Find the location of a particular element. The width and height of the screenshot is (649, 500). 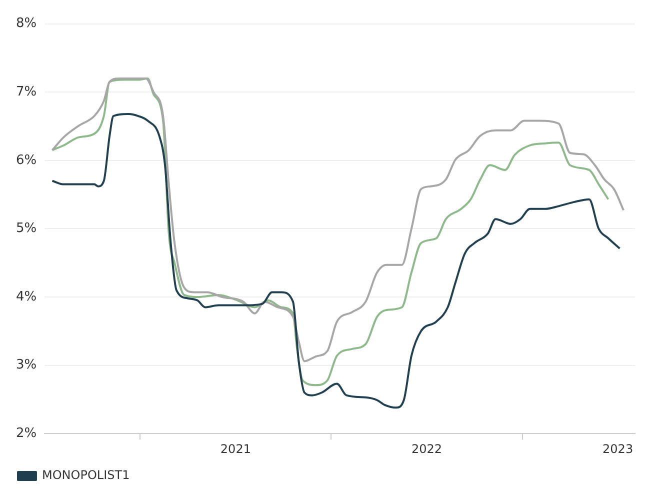

x-tick-label: 2022 is located at coordinates (426, 449).